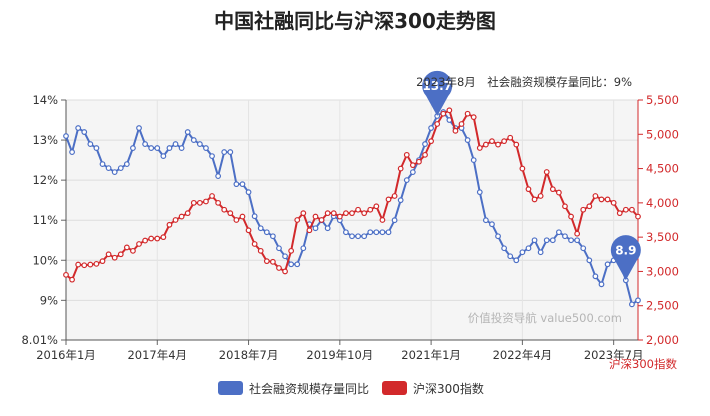  Describe the element at coordinates (662, 340) in the screenshot. I see `y-right-tick-label: 2,000` at that location.